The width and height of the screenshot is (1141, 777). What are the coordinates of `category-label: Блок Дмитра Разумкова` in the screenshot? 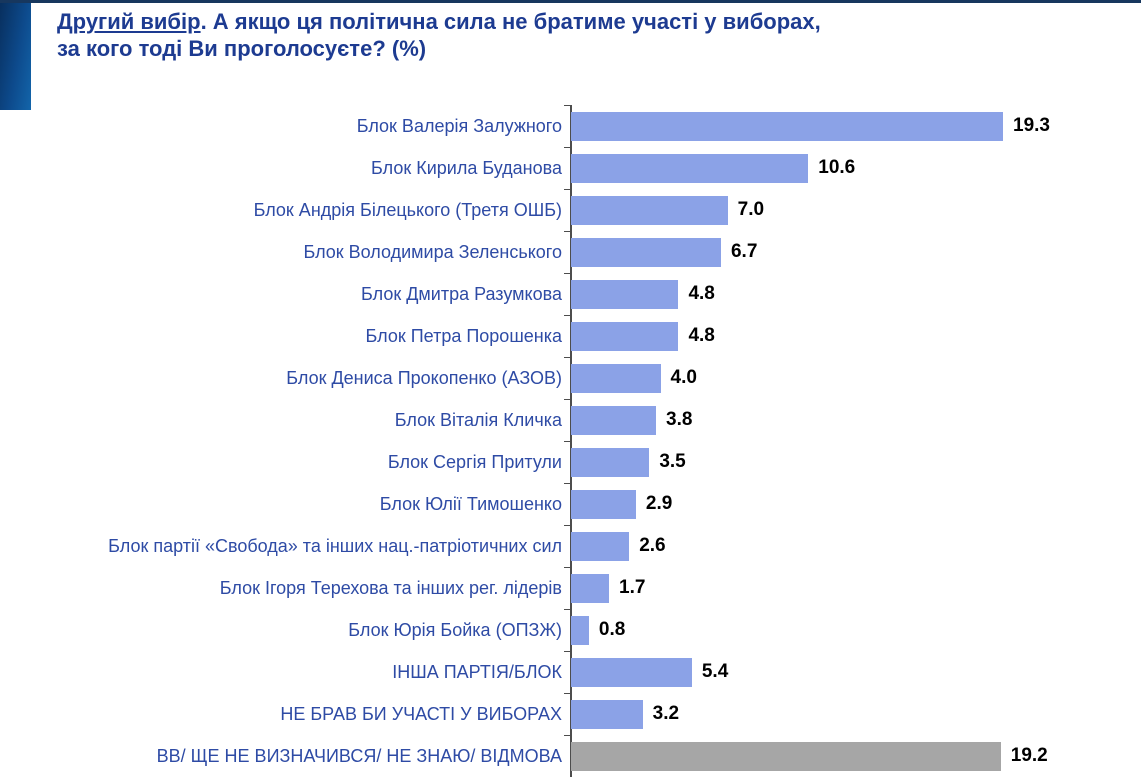 It's located at (461, 293).